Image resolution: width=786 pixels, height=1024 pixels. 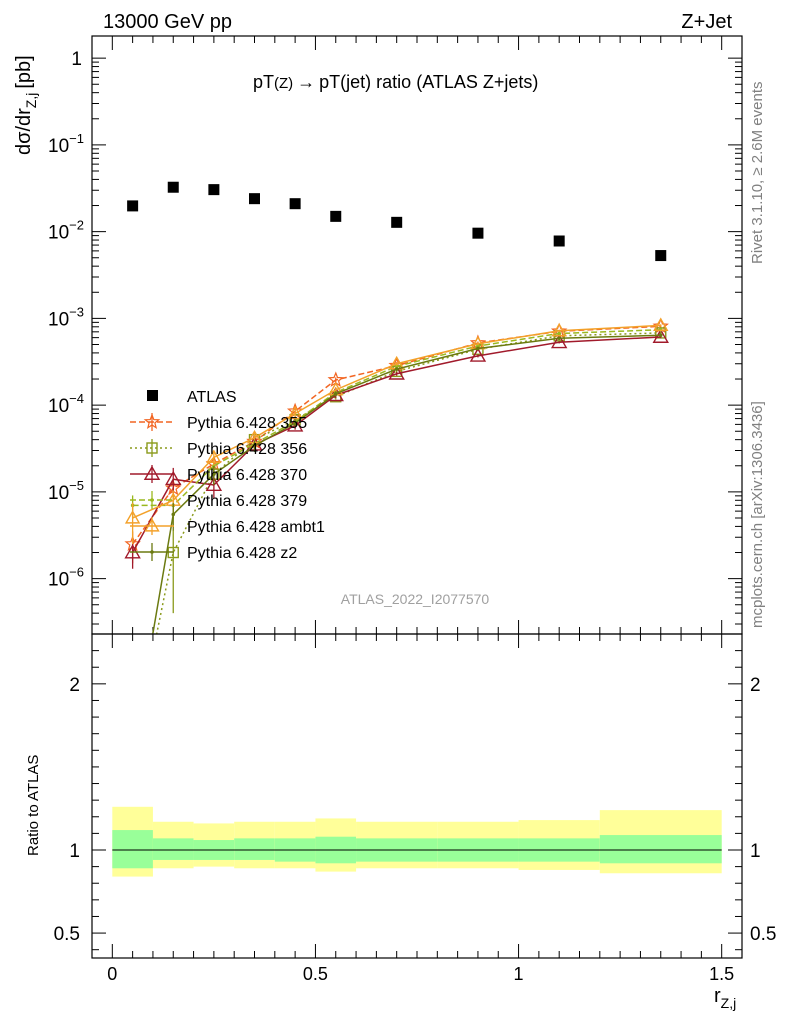 What do you see at coordinates (315, 974) in the screenshot?
I see `x-tick-label: 0.5` at bounding box center [315, 974].